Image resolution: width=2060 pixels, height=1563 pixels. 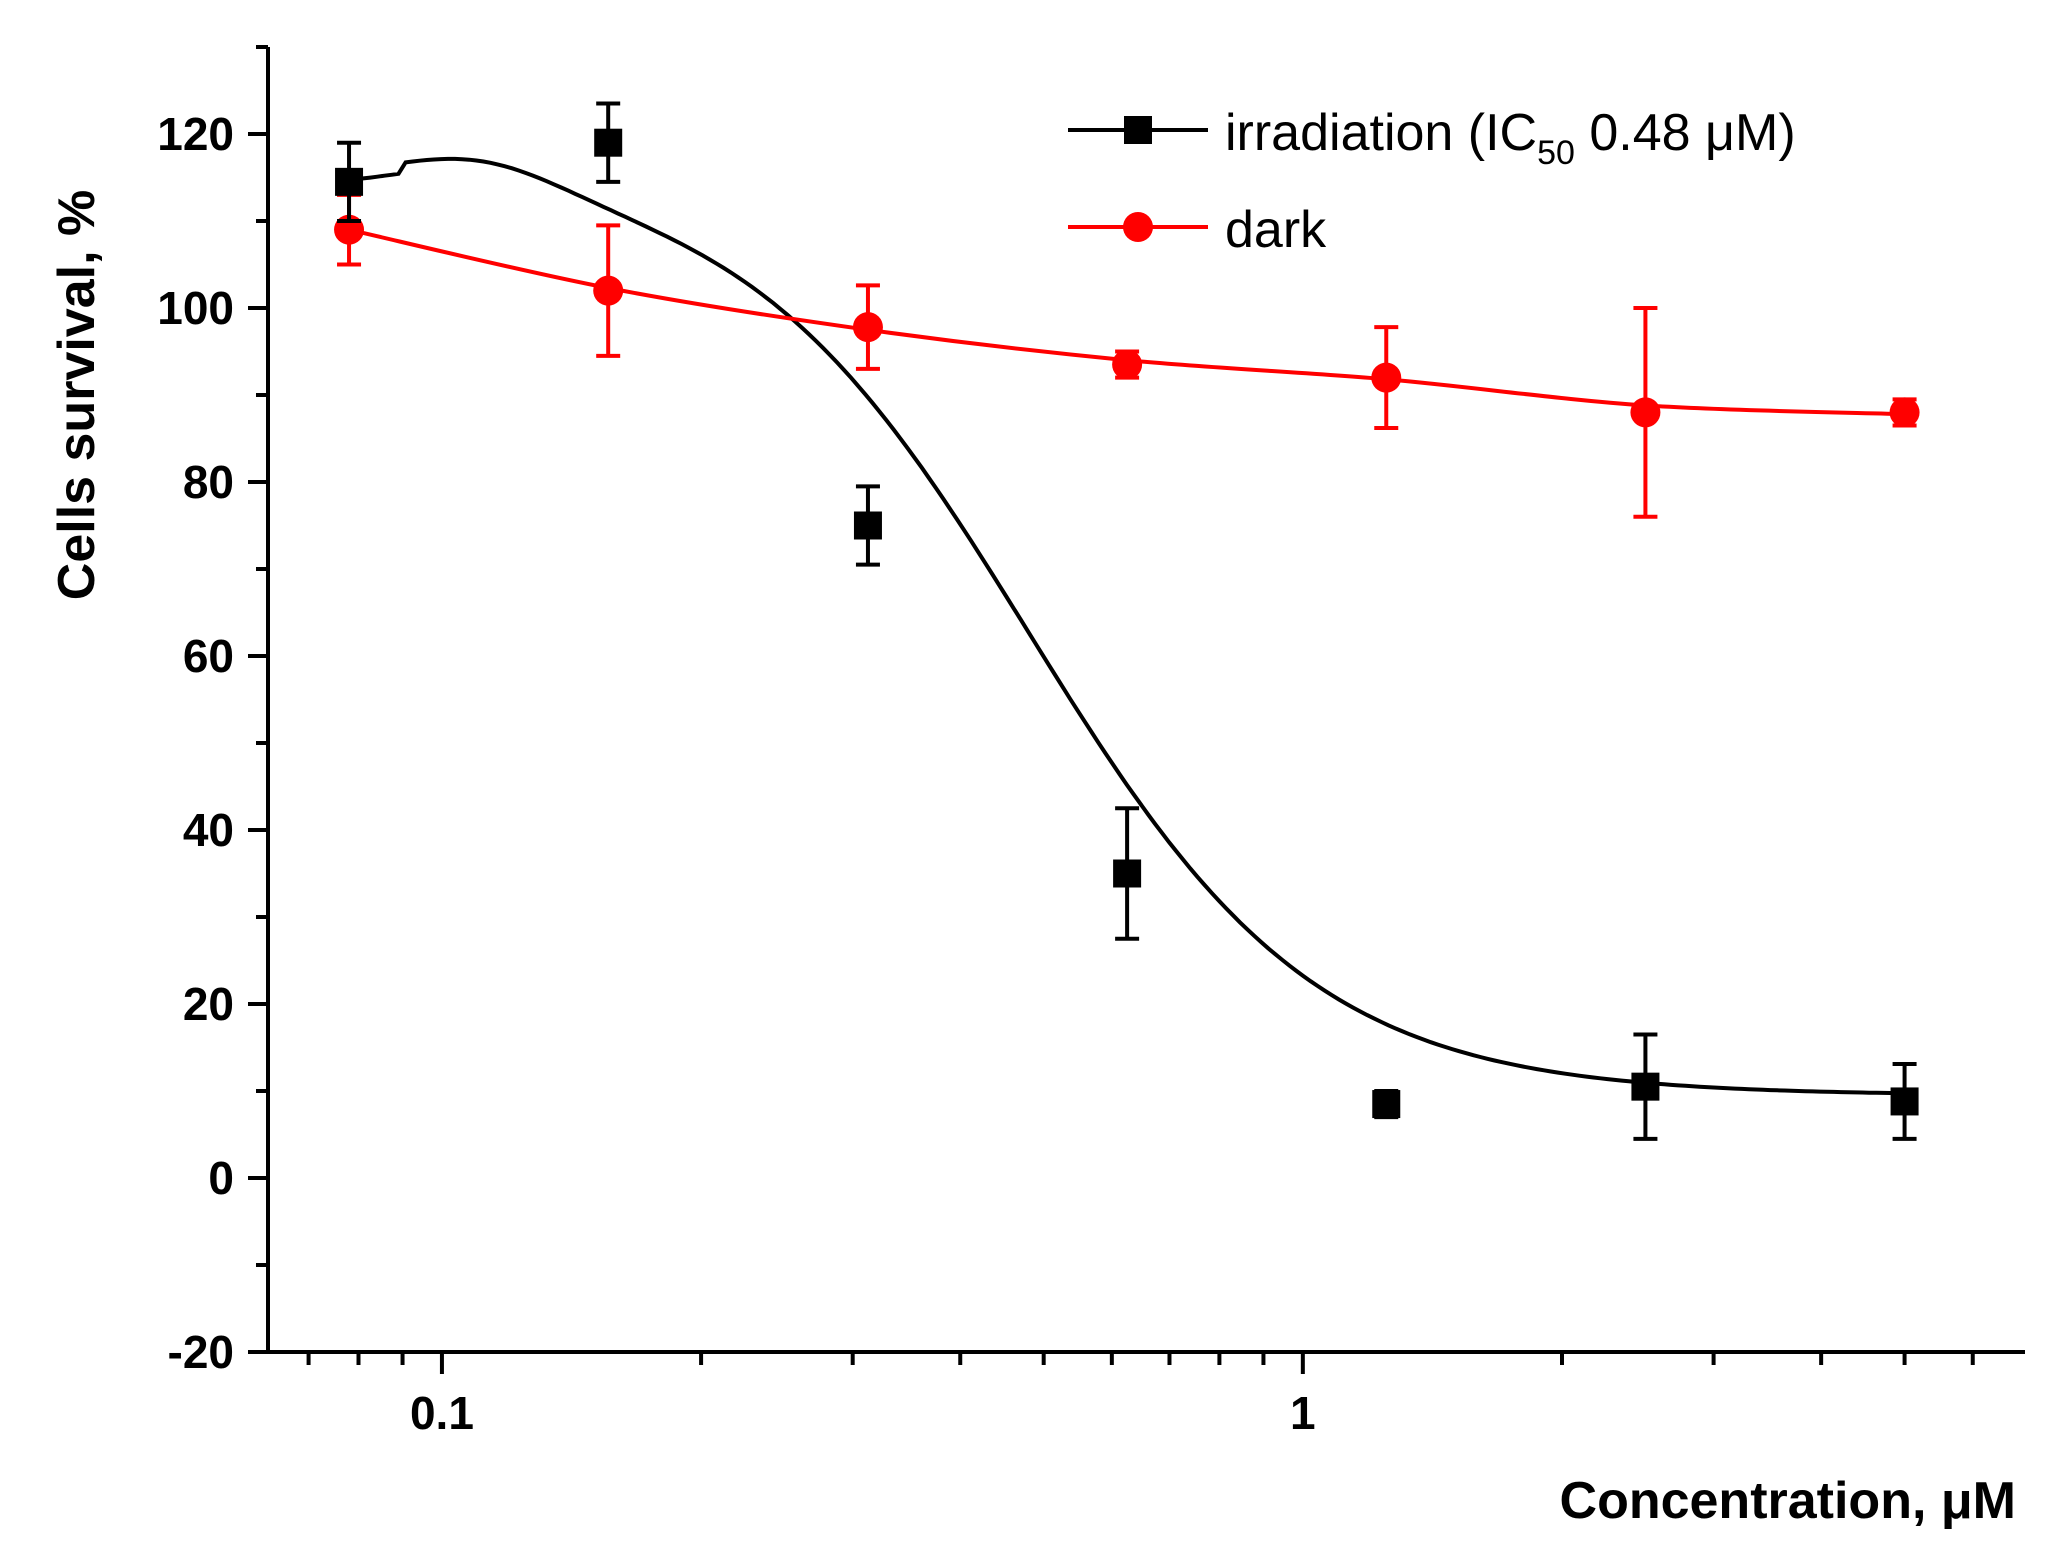 I want to click on legend-label-irradiation-subscript: 50, so click(x=1556, y=153).